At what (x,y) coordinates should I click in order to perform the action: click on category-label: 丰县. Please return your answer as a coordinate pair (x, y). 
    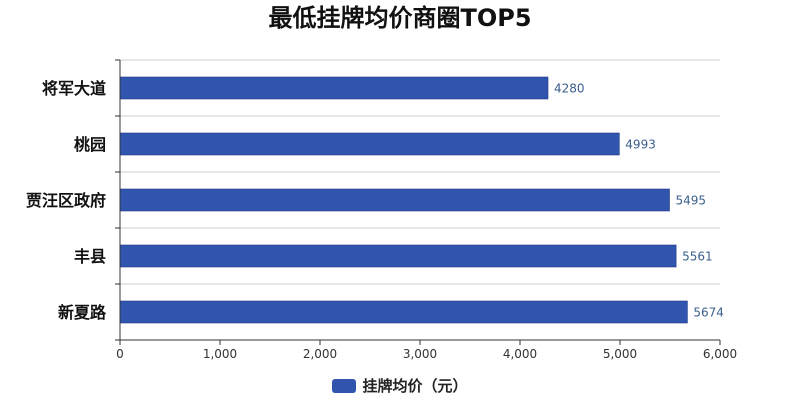
    Looking at the image, I should click on (90, 256).